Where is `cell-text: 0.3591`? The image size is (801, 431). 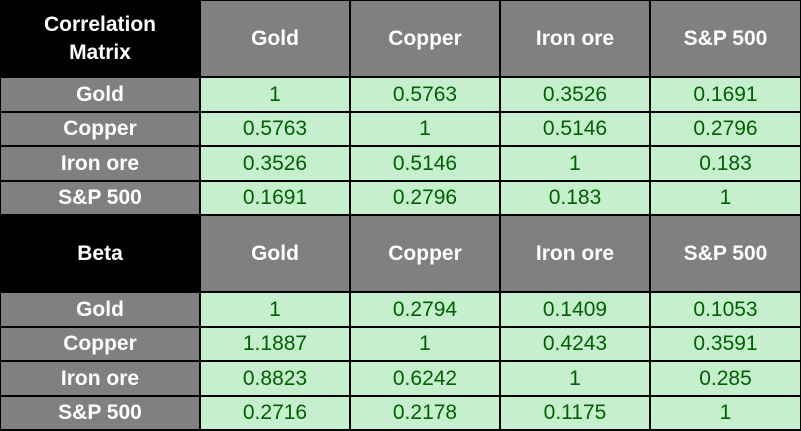 cell-text: 0.3591 is located at coordinates (725, 344).